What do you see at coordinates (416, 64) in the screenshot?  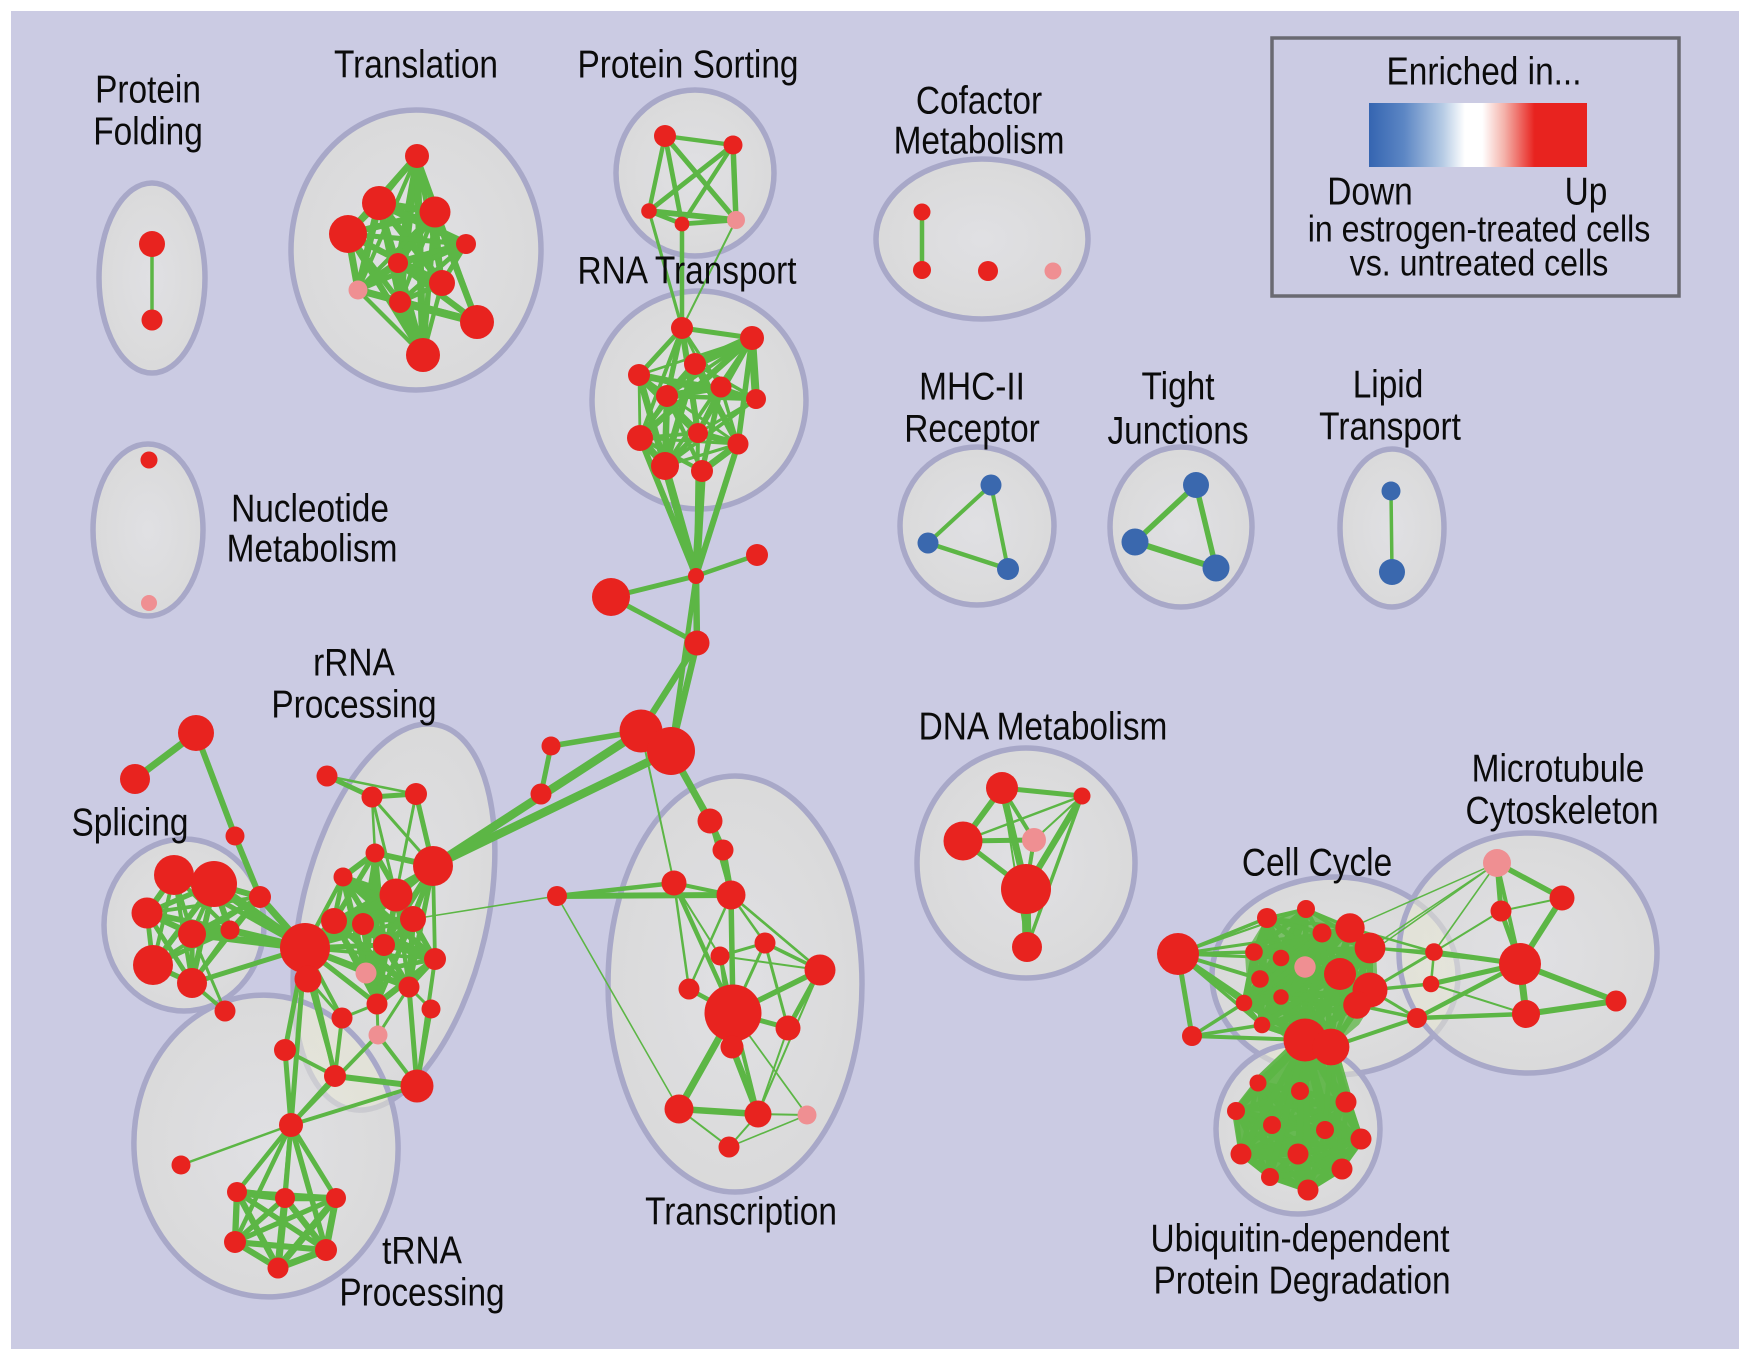 I see `svg-text: Translation` at bounding box center [416, 64].